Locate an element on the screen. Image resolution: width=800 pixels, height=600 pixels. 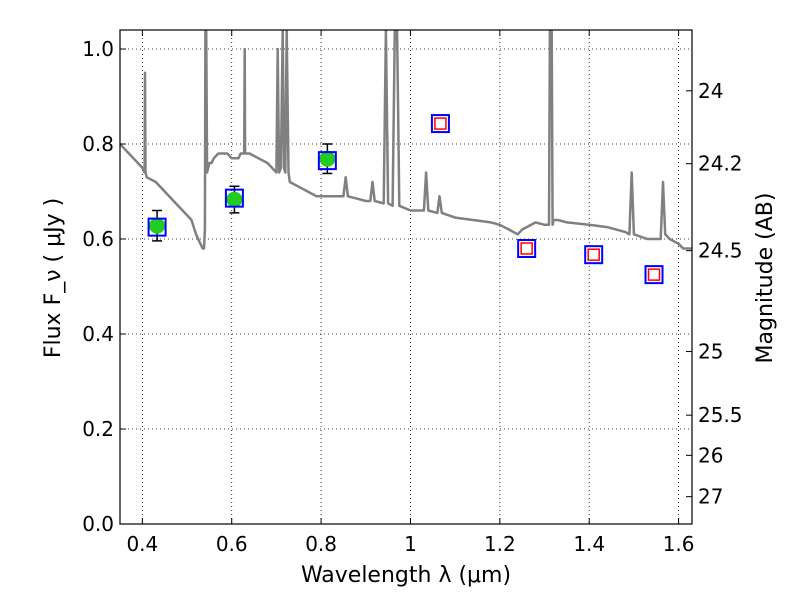
magnitude-axis-label-text: Magnitude (AB) is located at coordinates (765, 278).